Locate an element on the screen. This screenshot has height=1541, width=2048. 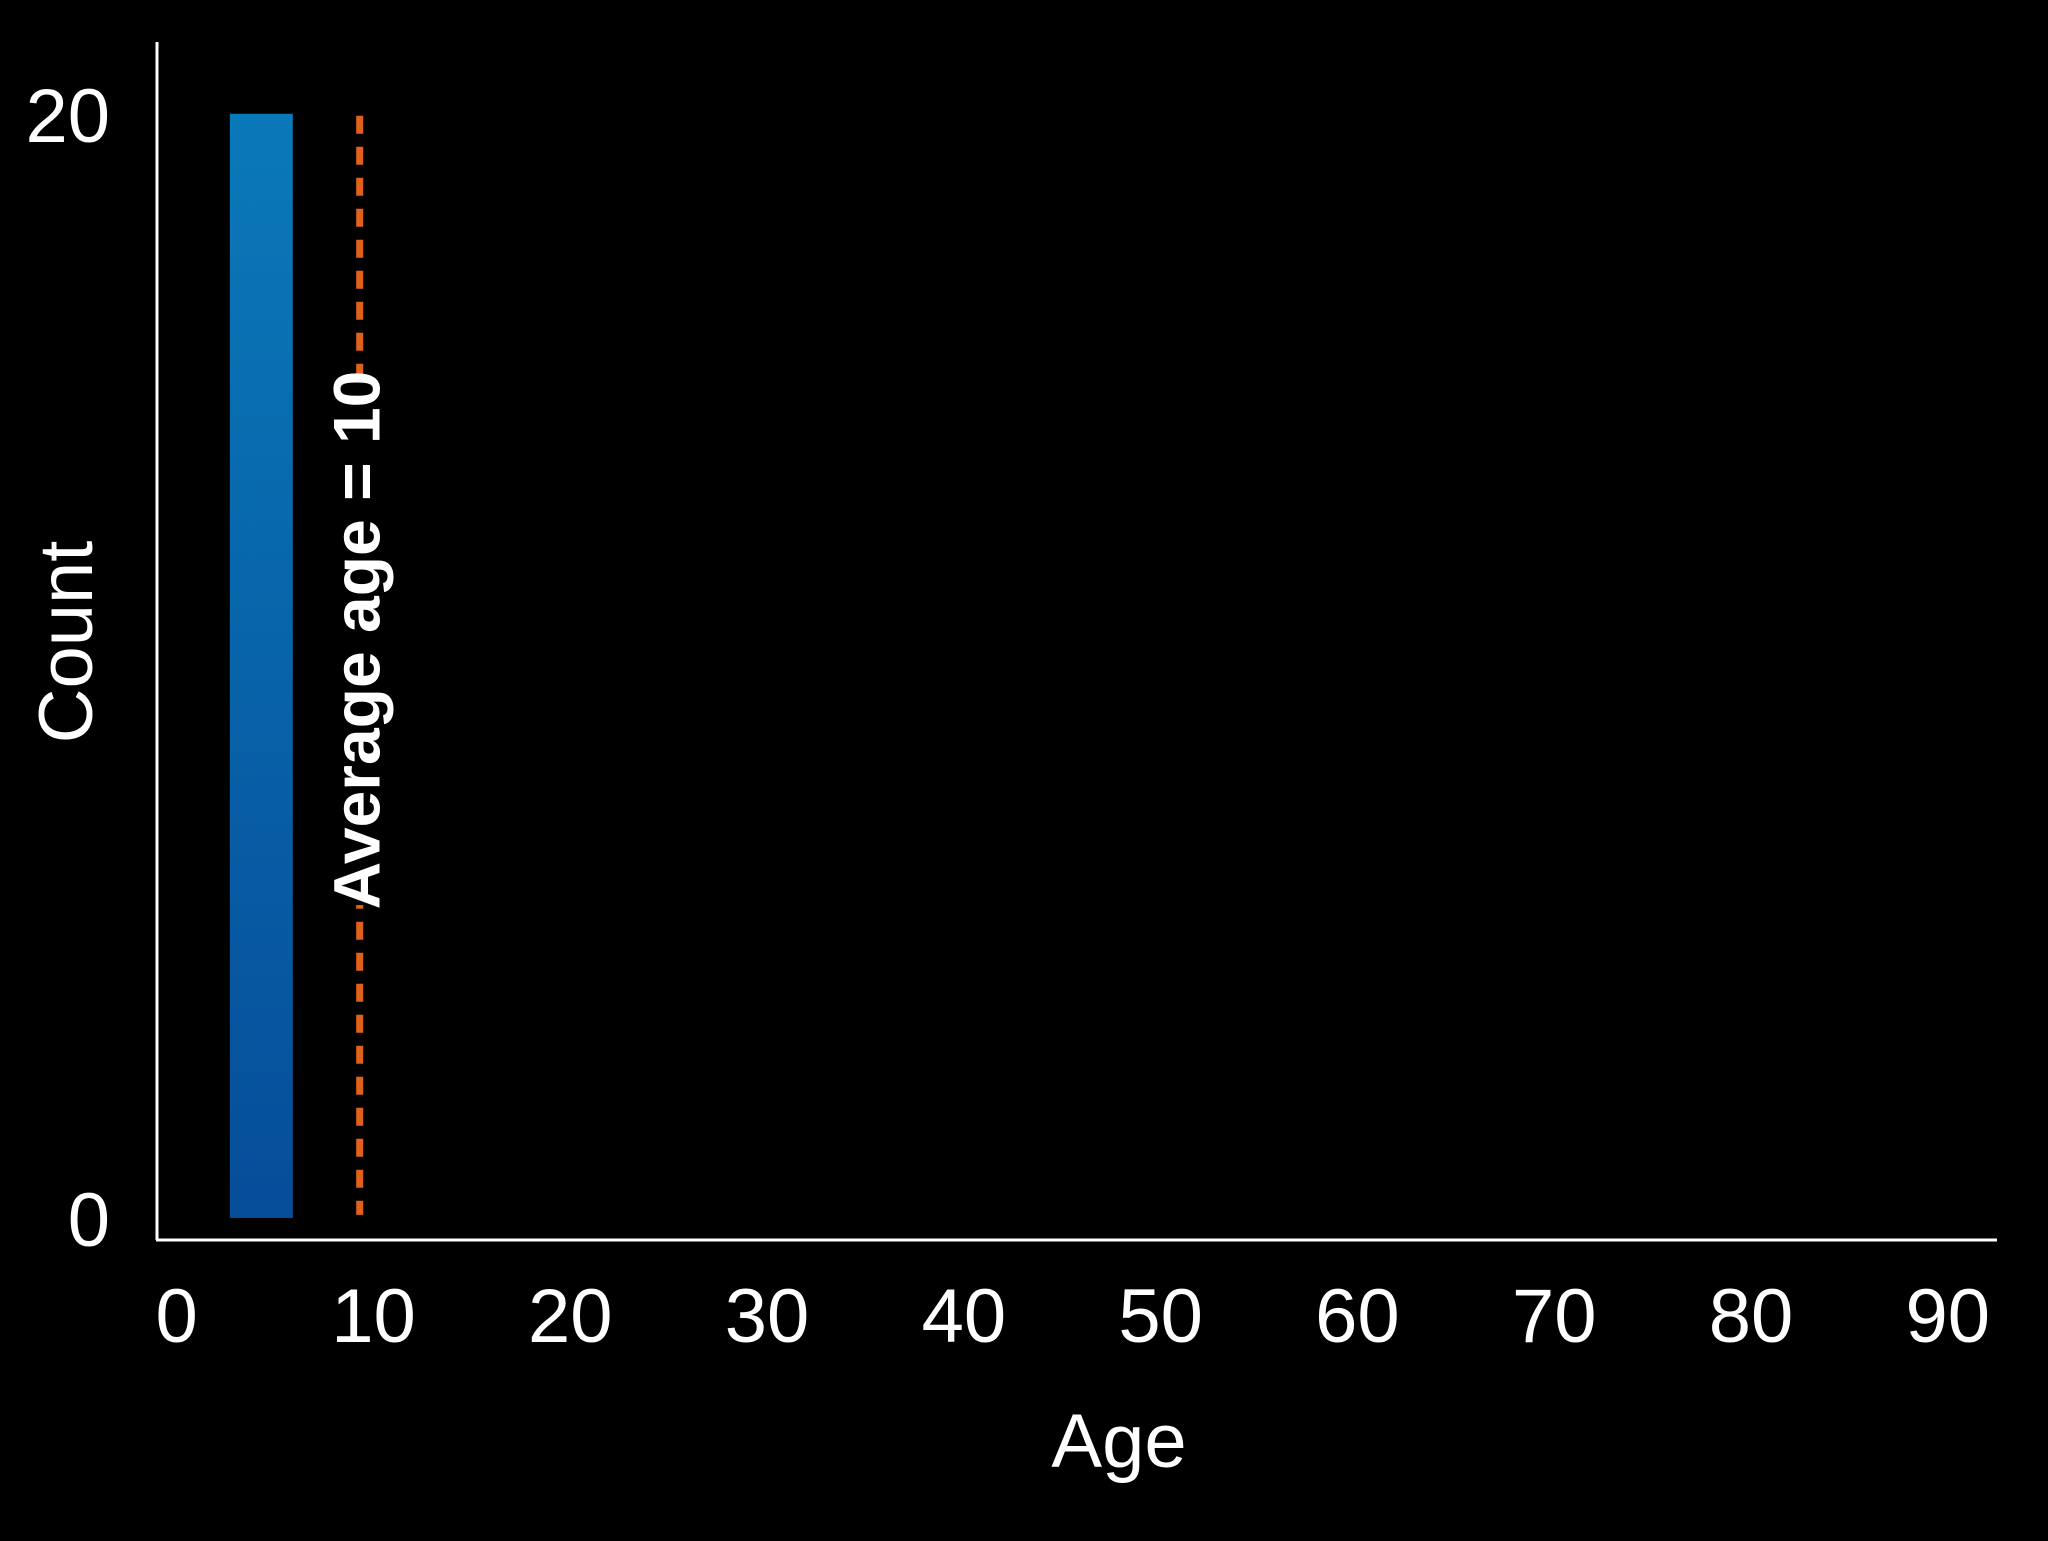
y-axis-label: Count is located at coordinates (66, 642).